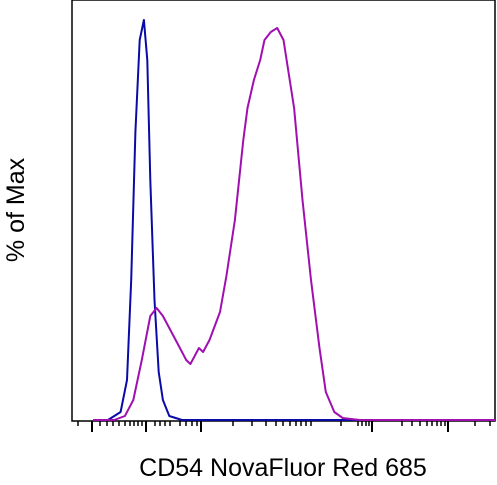  What do you see at coordinates (16, 209) in the screenshot?
I see `y-axis-label: % of Max` at bounding box center [16, 209].